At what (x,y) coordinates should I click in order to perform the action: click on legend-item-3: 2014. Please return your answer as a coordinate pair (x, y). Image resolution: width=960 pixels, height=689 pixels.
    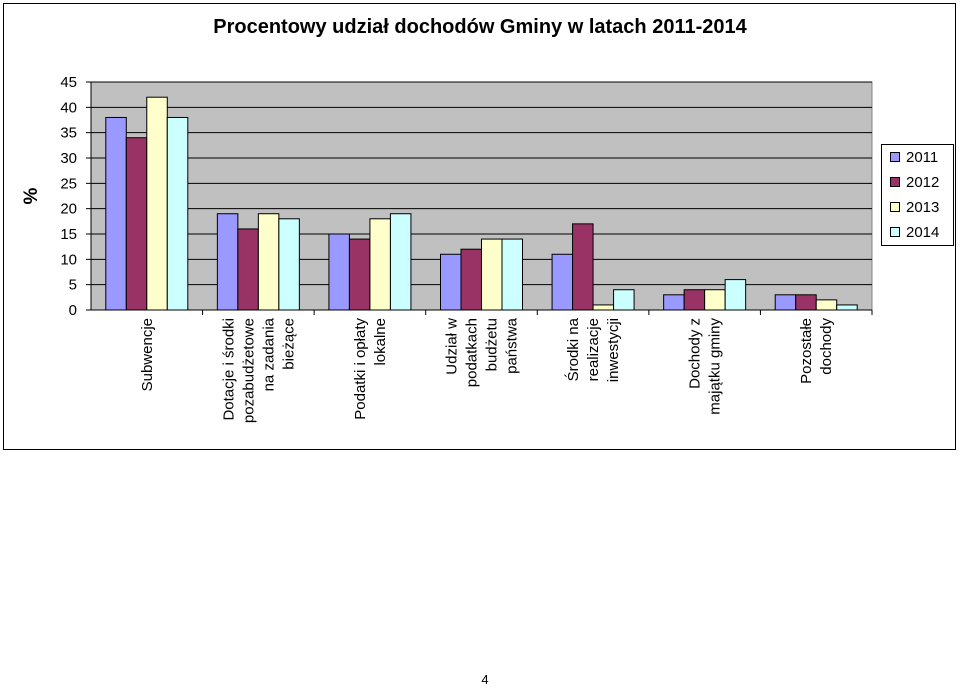
    Looking at the image, I should click on (921, 233).